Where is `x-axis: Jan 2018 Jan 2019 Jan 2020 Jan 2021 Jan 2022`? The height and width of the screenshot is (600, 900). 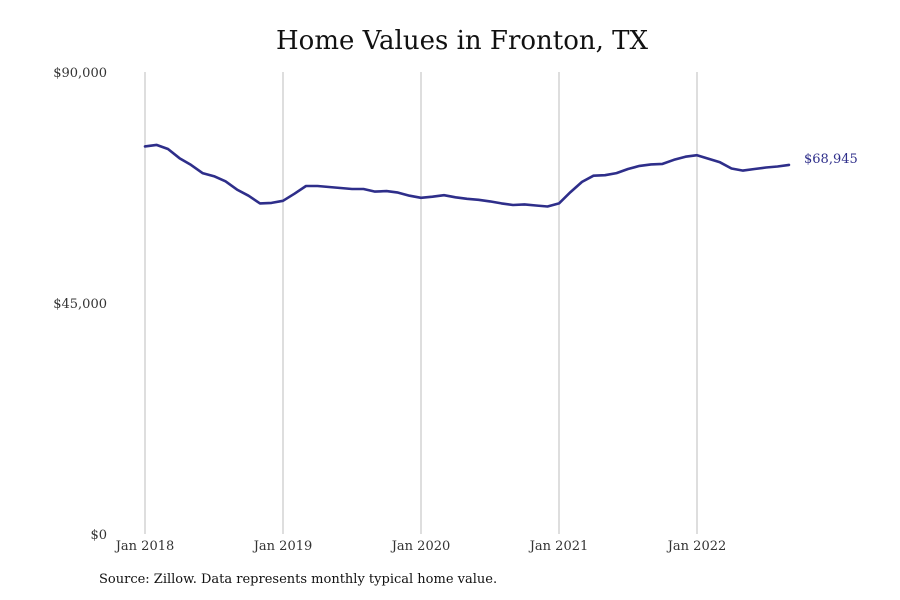 x-axis: Jan 2018 Jan 2019 Jan 2020 Jan 2021 Jan 2022 is located at coordinates (420, 546).